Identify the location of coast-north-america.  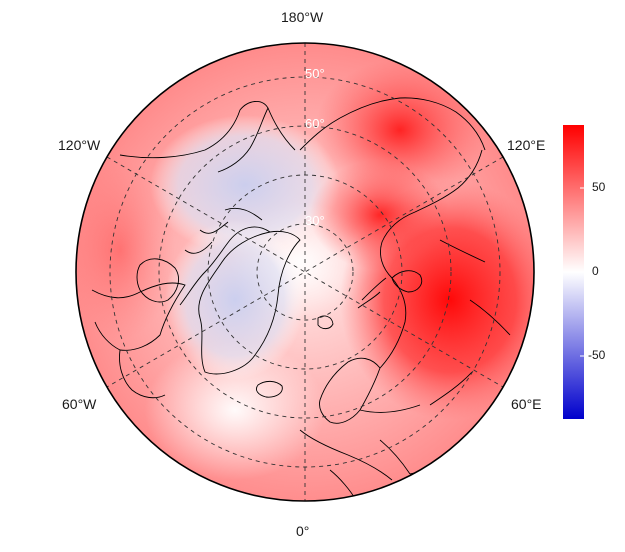
(193, 226).